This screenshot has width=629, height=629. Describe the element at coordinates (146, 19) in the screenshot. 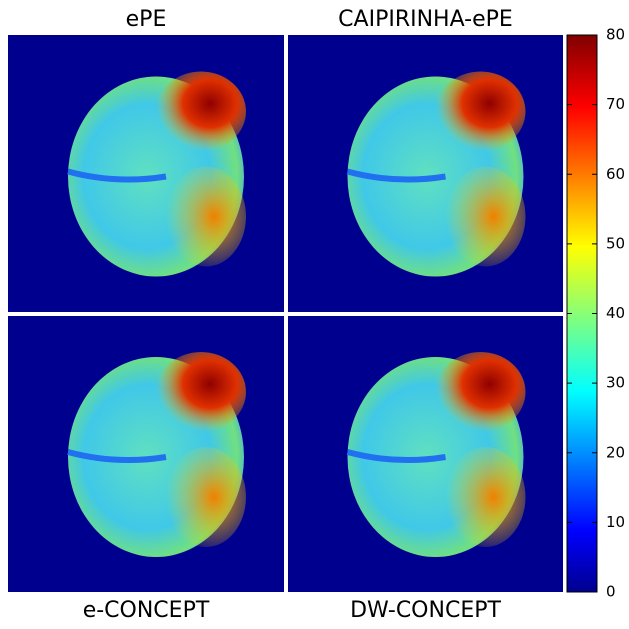

I see `panel-title: ePE` at that location.